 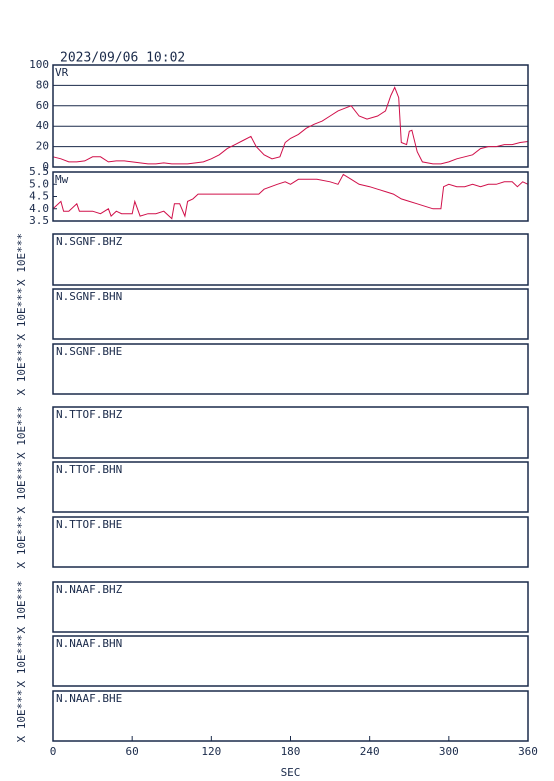 What do you see at coordinates (89, 351) in the screenshot?
I see `panel-label: N.SGNF.BHE` at bounding box center [89, 351].